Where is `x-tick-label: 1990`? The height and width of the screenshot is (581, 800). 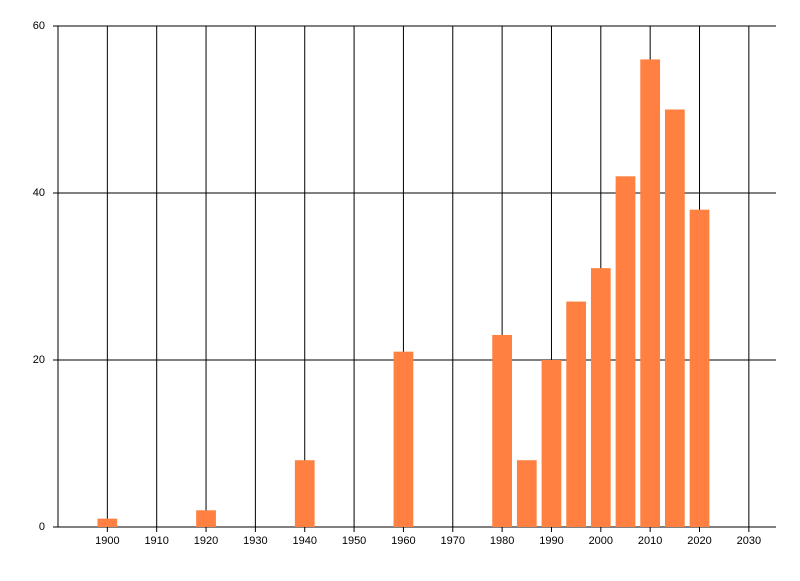
x-tick-label: 1990 is located at coordinates (551, 541).